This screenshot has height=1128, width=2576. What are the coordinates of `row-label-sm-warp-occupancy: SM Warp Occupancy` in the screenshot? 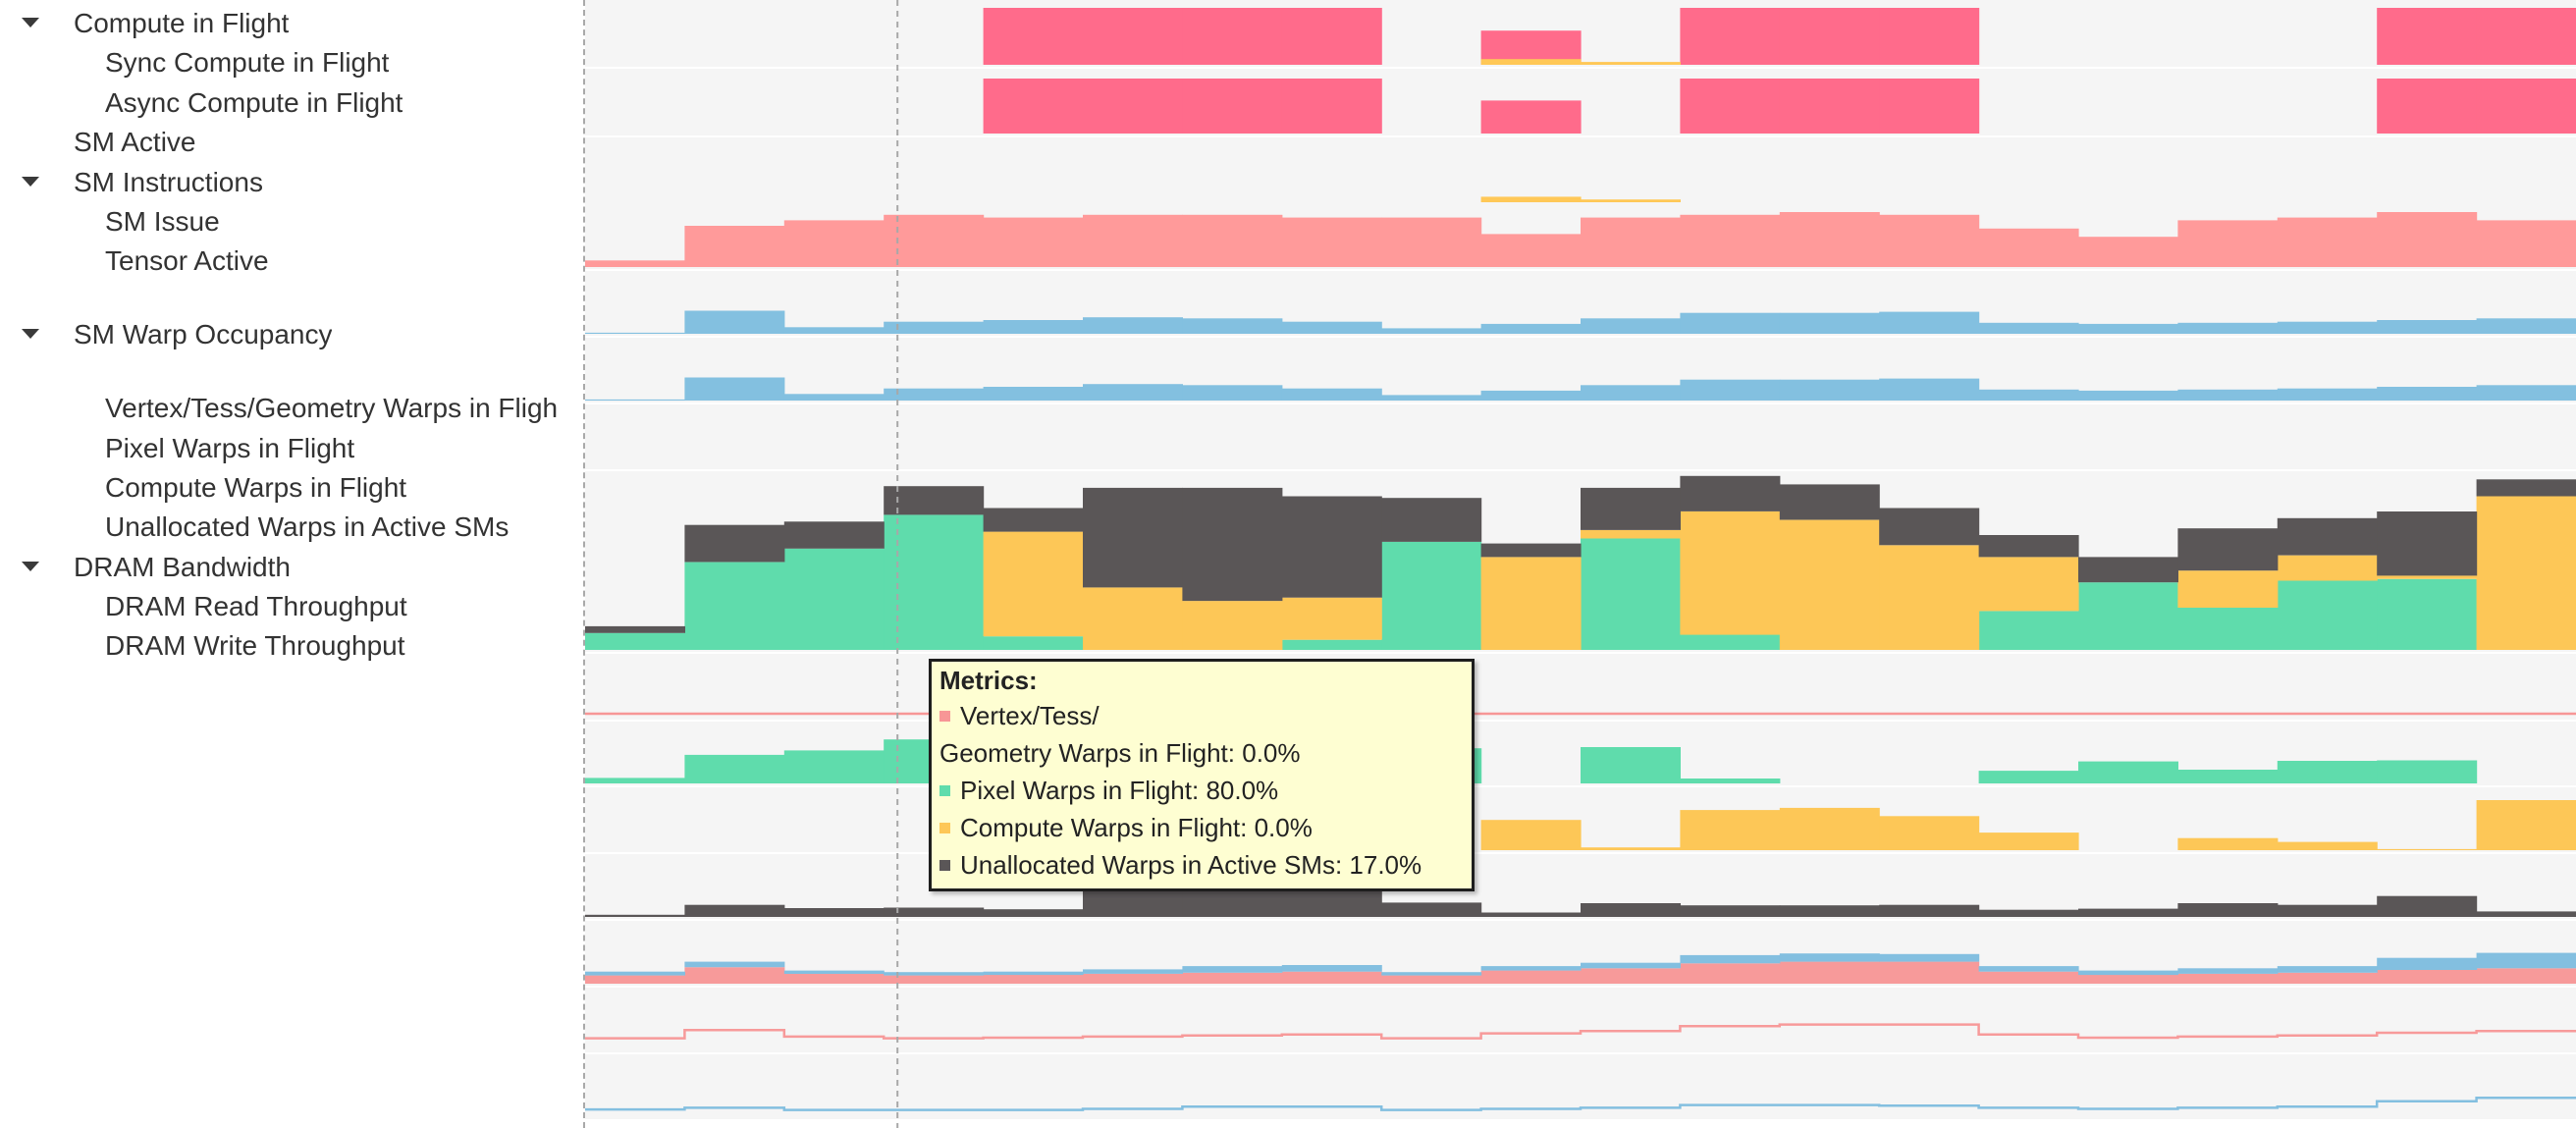 It's located at (291, 332).